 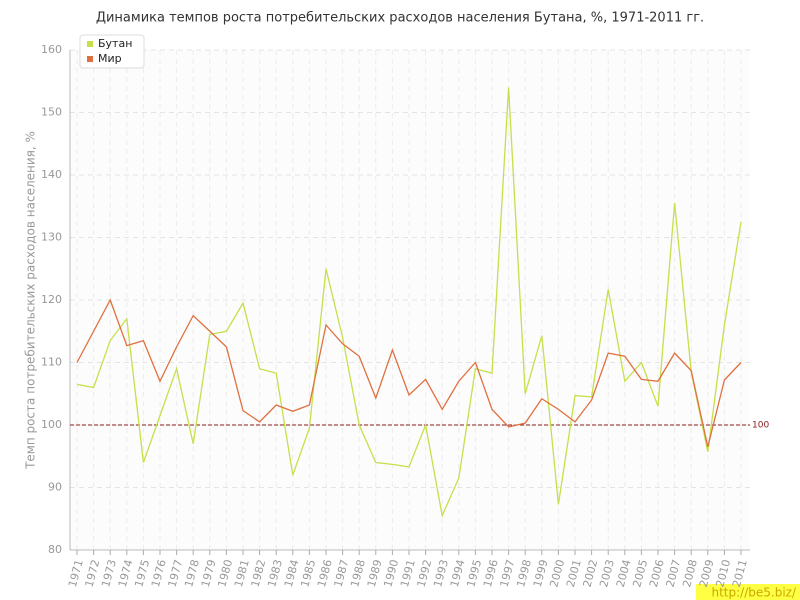 I want to click on y-tick-label: 90, so click(x=55, y=487).